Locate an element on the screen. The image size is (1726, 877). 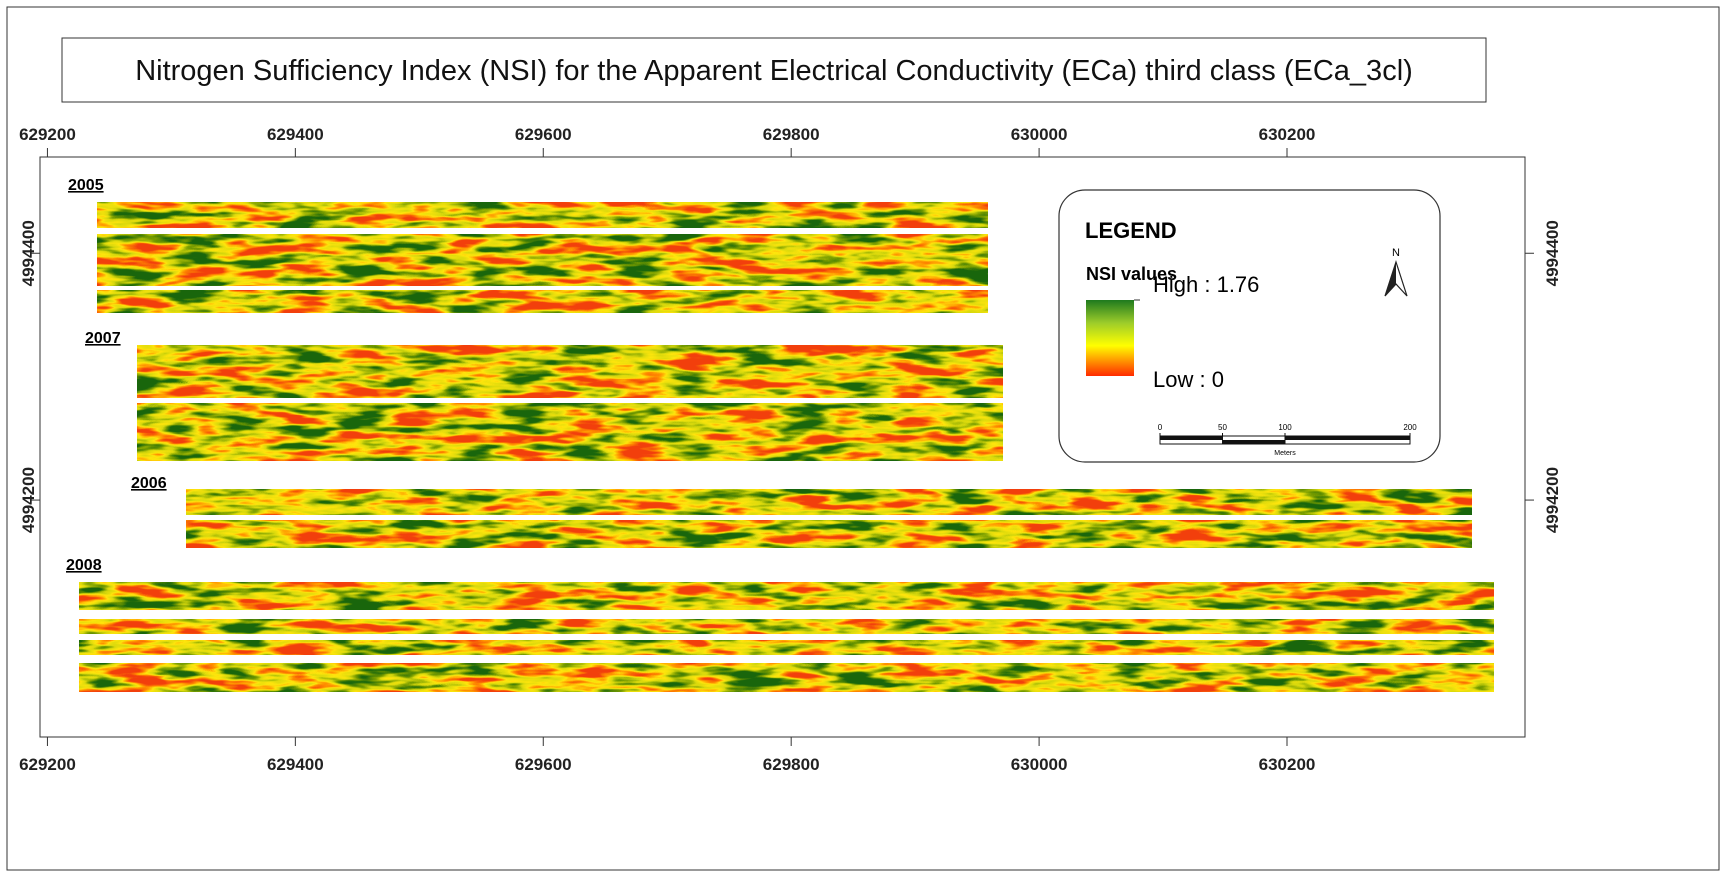
scale-unit: Meters is located at coordinates (1285, 453).